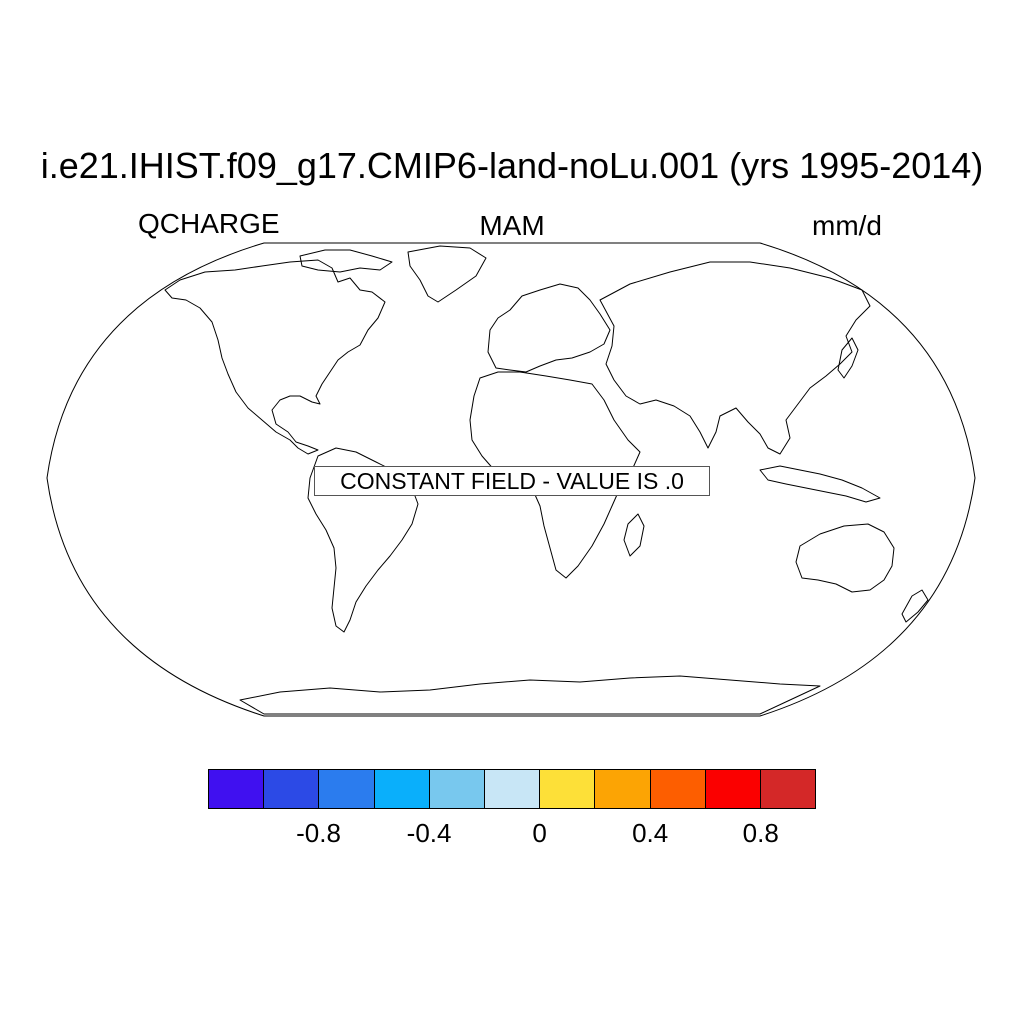 The height and width of the screenshot is (1024, 1024). I want to click on coastline-madagascar, so click(634, 535).